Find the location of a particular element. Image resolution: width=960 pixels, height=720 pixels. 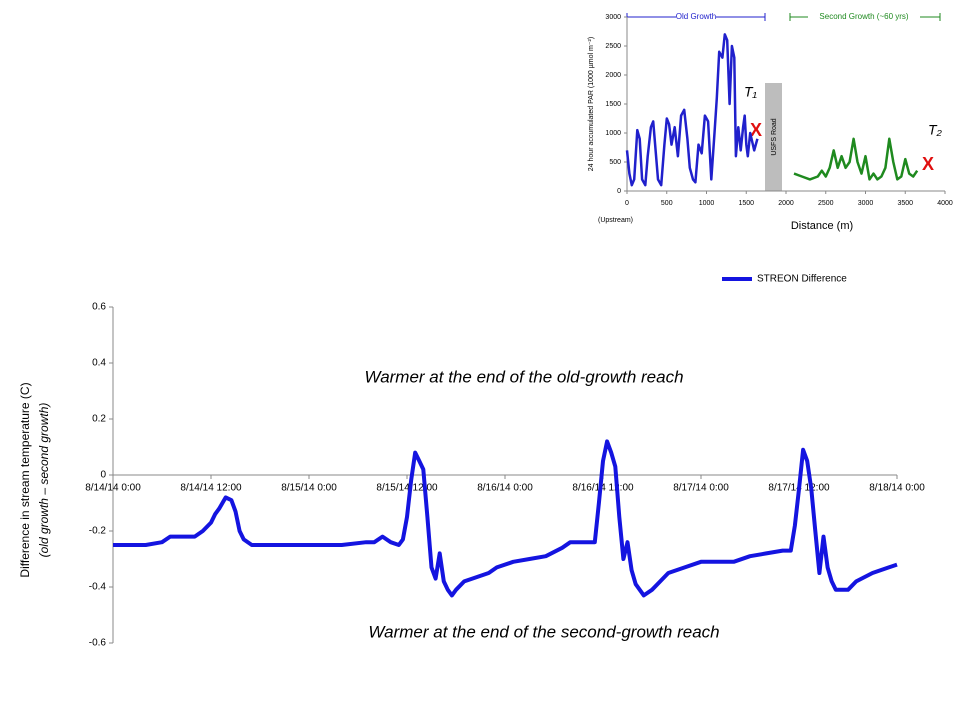

x-axis-title: Distance (m) is located at coordinates (822, 226).